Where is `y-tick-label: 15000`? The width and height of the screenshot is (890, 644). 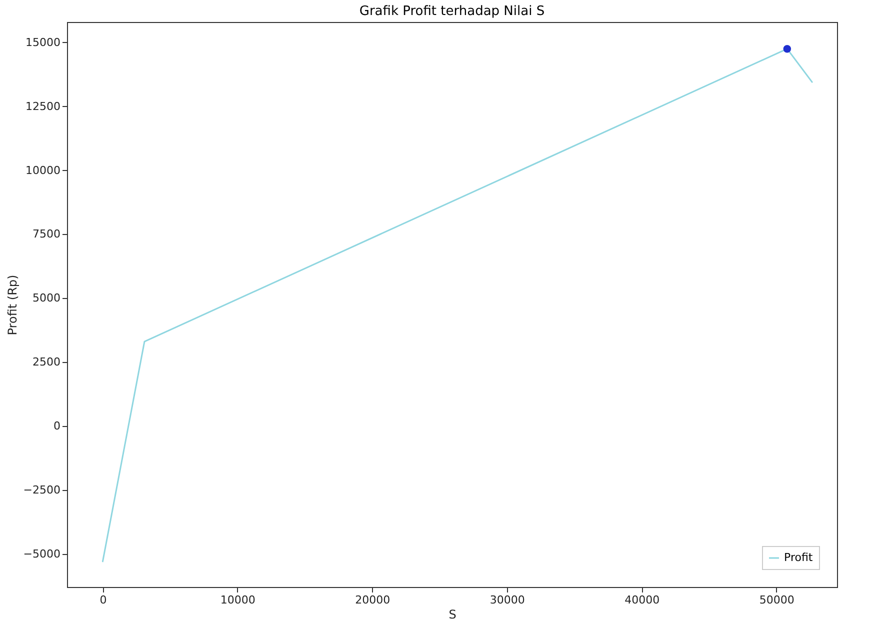
y-tick-label: 15000 is located at coordinates (43, 42).